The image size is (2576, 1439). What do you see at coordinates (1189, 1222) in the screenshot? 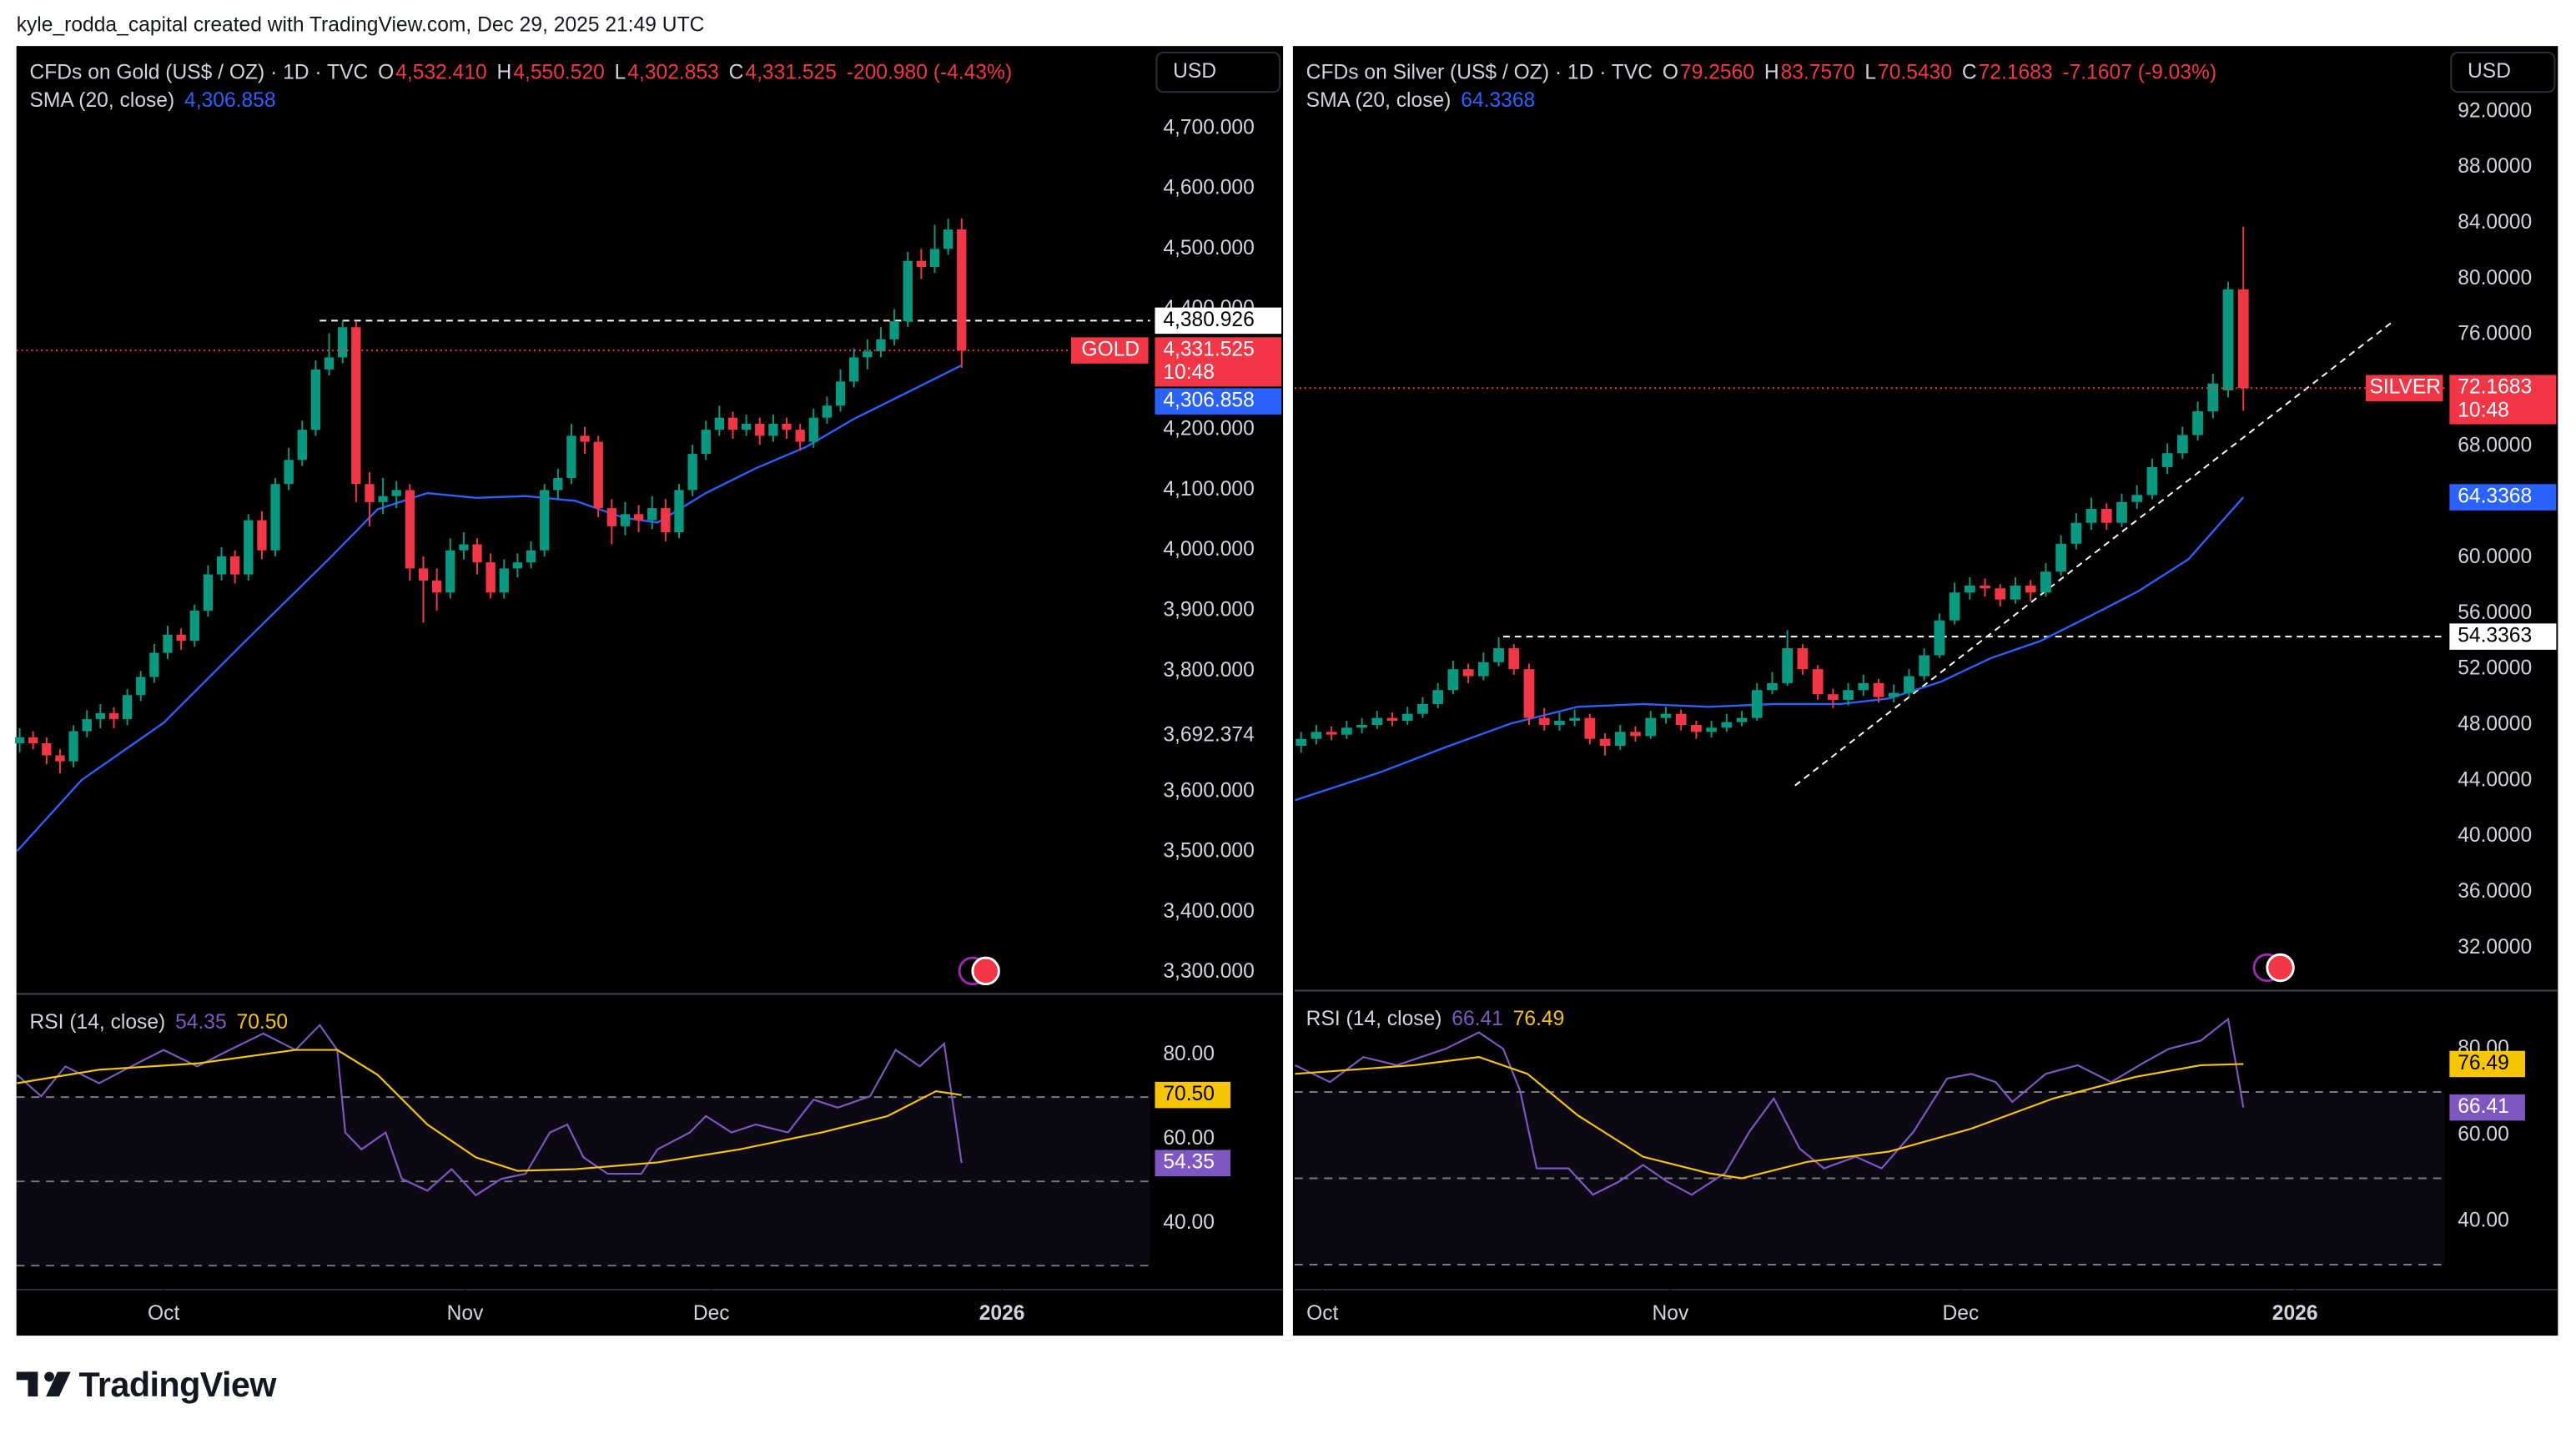
I see `rsi-tick-label: 40.00` at bounding box center [1189, 1222].